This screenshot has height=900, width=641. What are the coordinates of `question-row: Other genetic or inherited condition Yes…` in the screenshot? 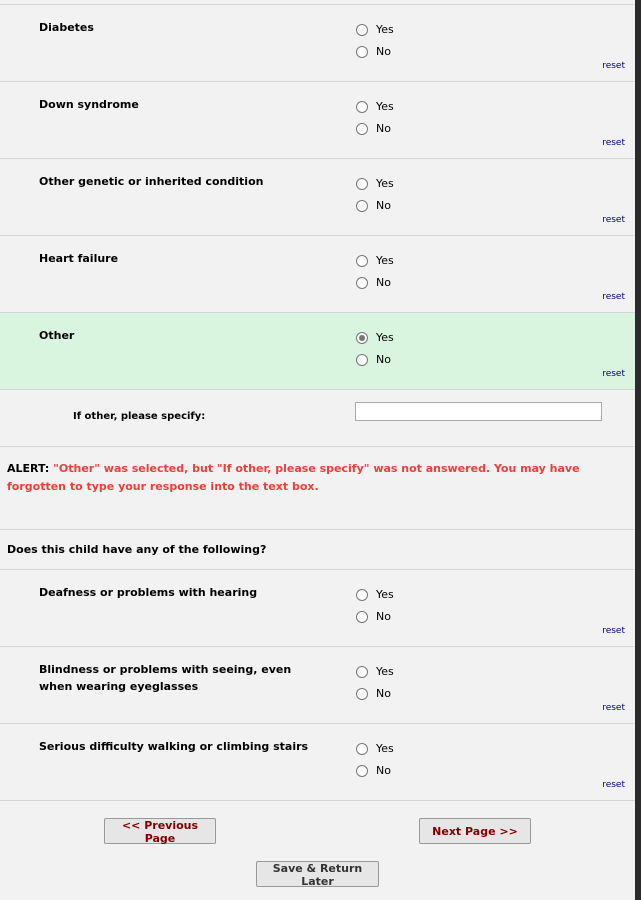 It's located at (317, 197).